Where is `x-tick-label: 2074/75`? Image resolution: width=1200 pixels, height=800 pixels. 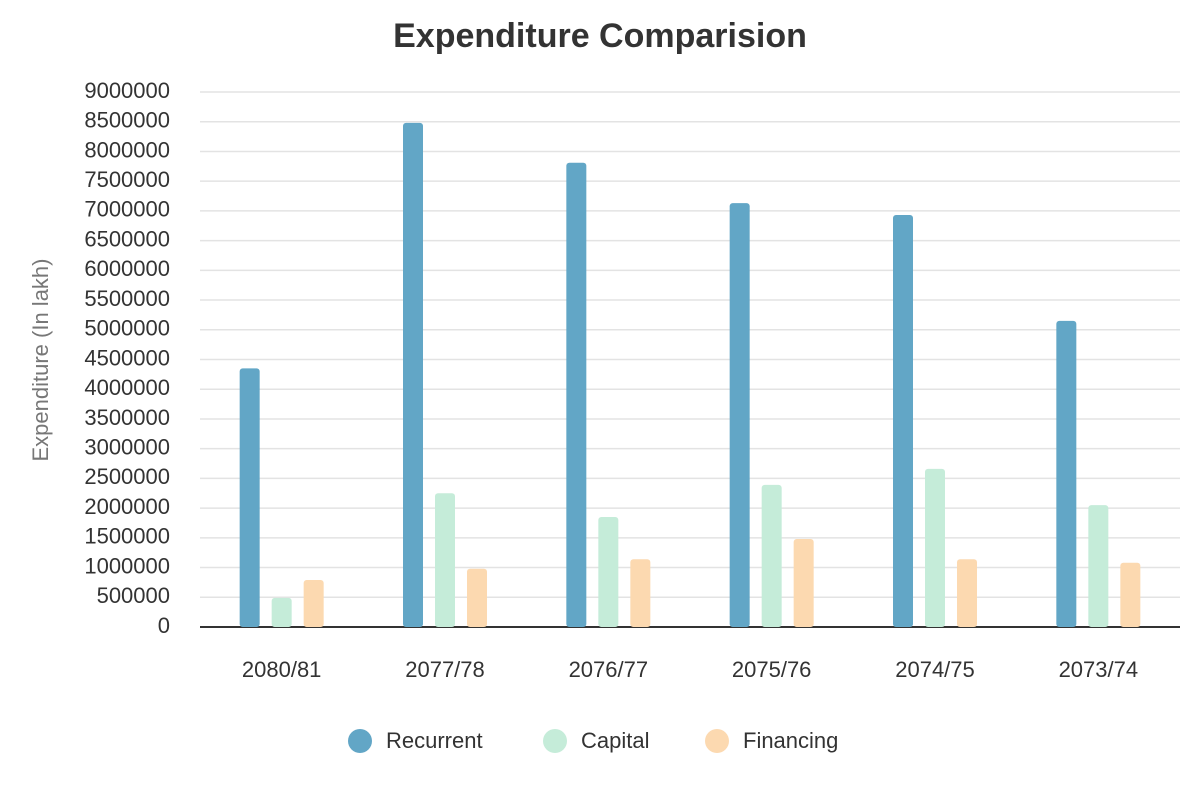 x-tick-label: 2074/75 is located at coordinates (935, 669).